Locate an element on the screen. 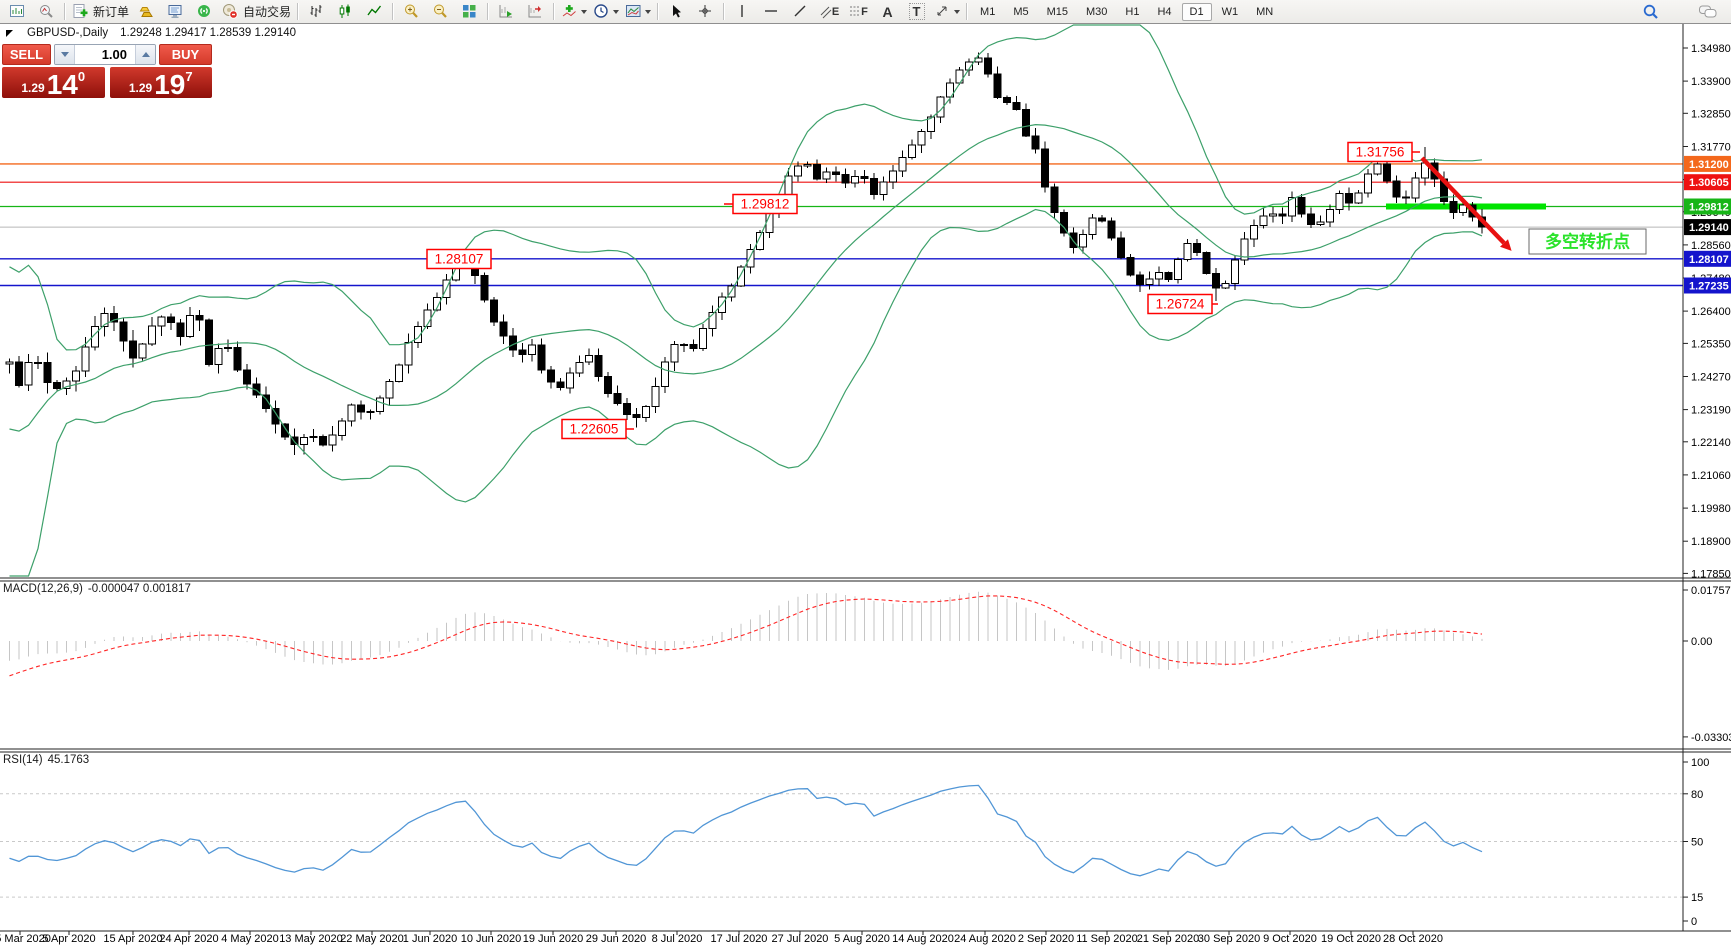 This screenshot has height=945, width=1731. fibonacci-icon is located at coordinates (855, 11).